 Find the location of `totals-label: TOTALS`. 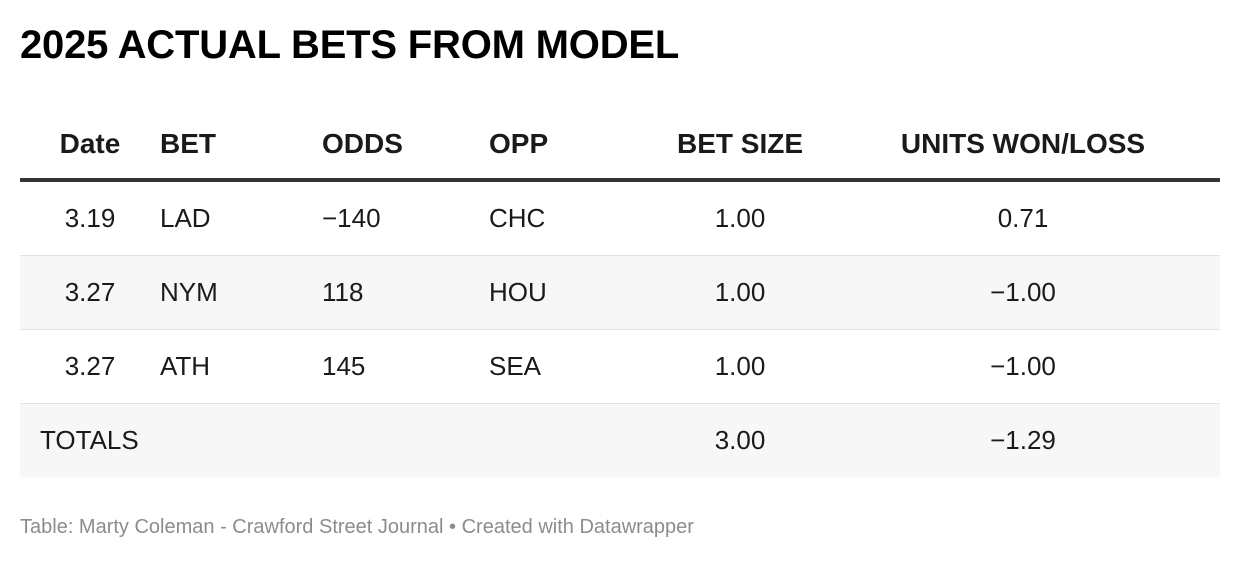

totals-label: TOTALS is located at coordinates (337, 440).